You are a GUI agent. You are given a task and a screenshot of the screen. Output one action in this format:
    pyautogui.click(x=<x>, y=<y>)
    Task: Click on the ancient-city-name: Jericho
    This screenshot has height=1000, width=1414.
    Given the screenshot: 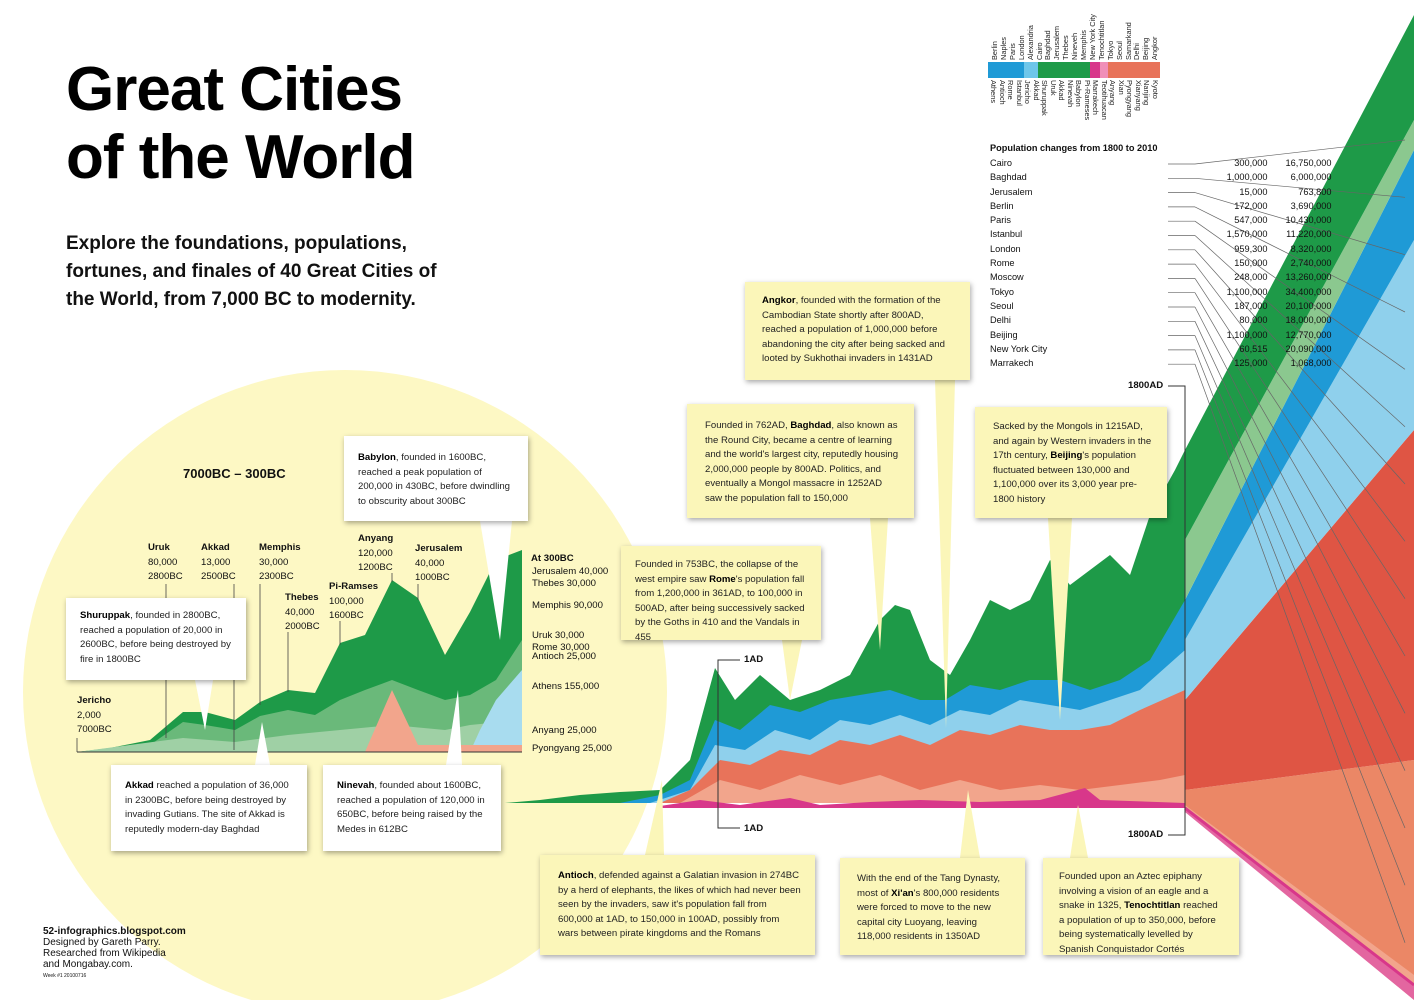 What is the action you would take?
    pyautogui.click(x=94, y=700)
    